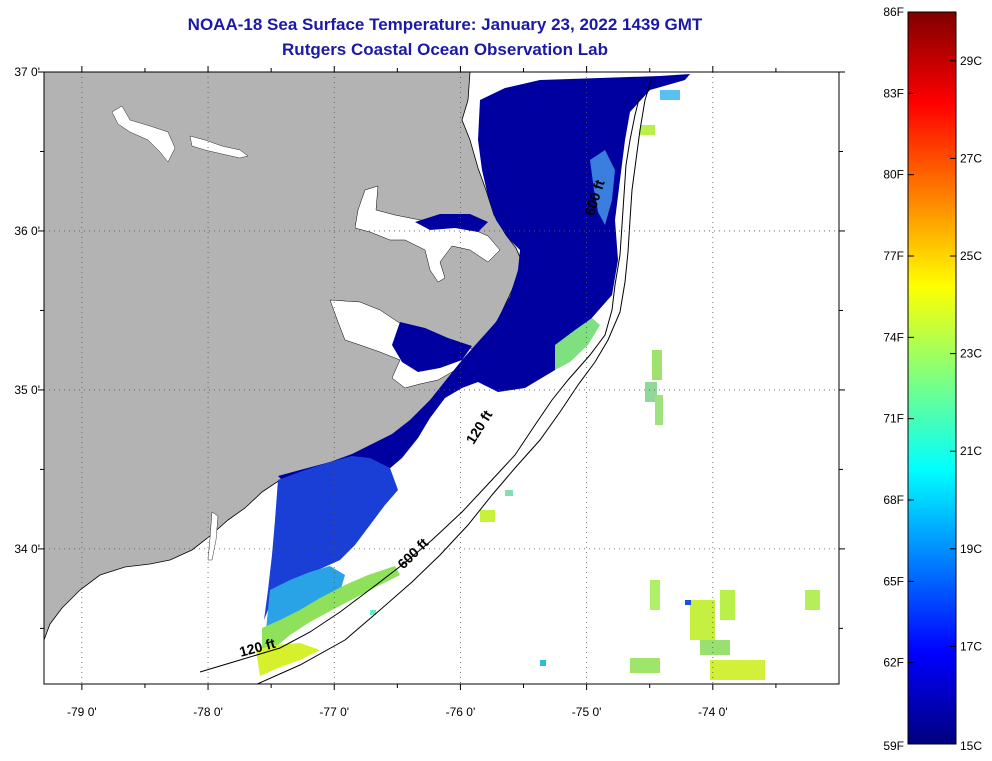 Image resolution: width=992 pixels, height=761 pixels. Describe the element at coordinates (334, 712) in the screenshot. I see `lon-tick-label: -77 0'` at that location.